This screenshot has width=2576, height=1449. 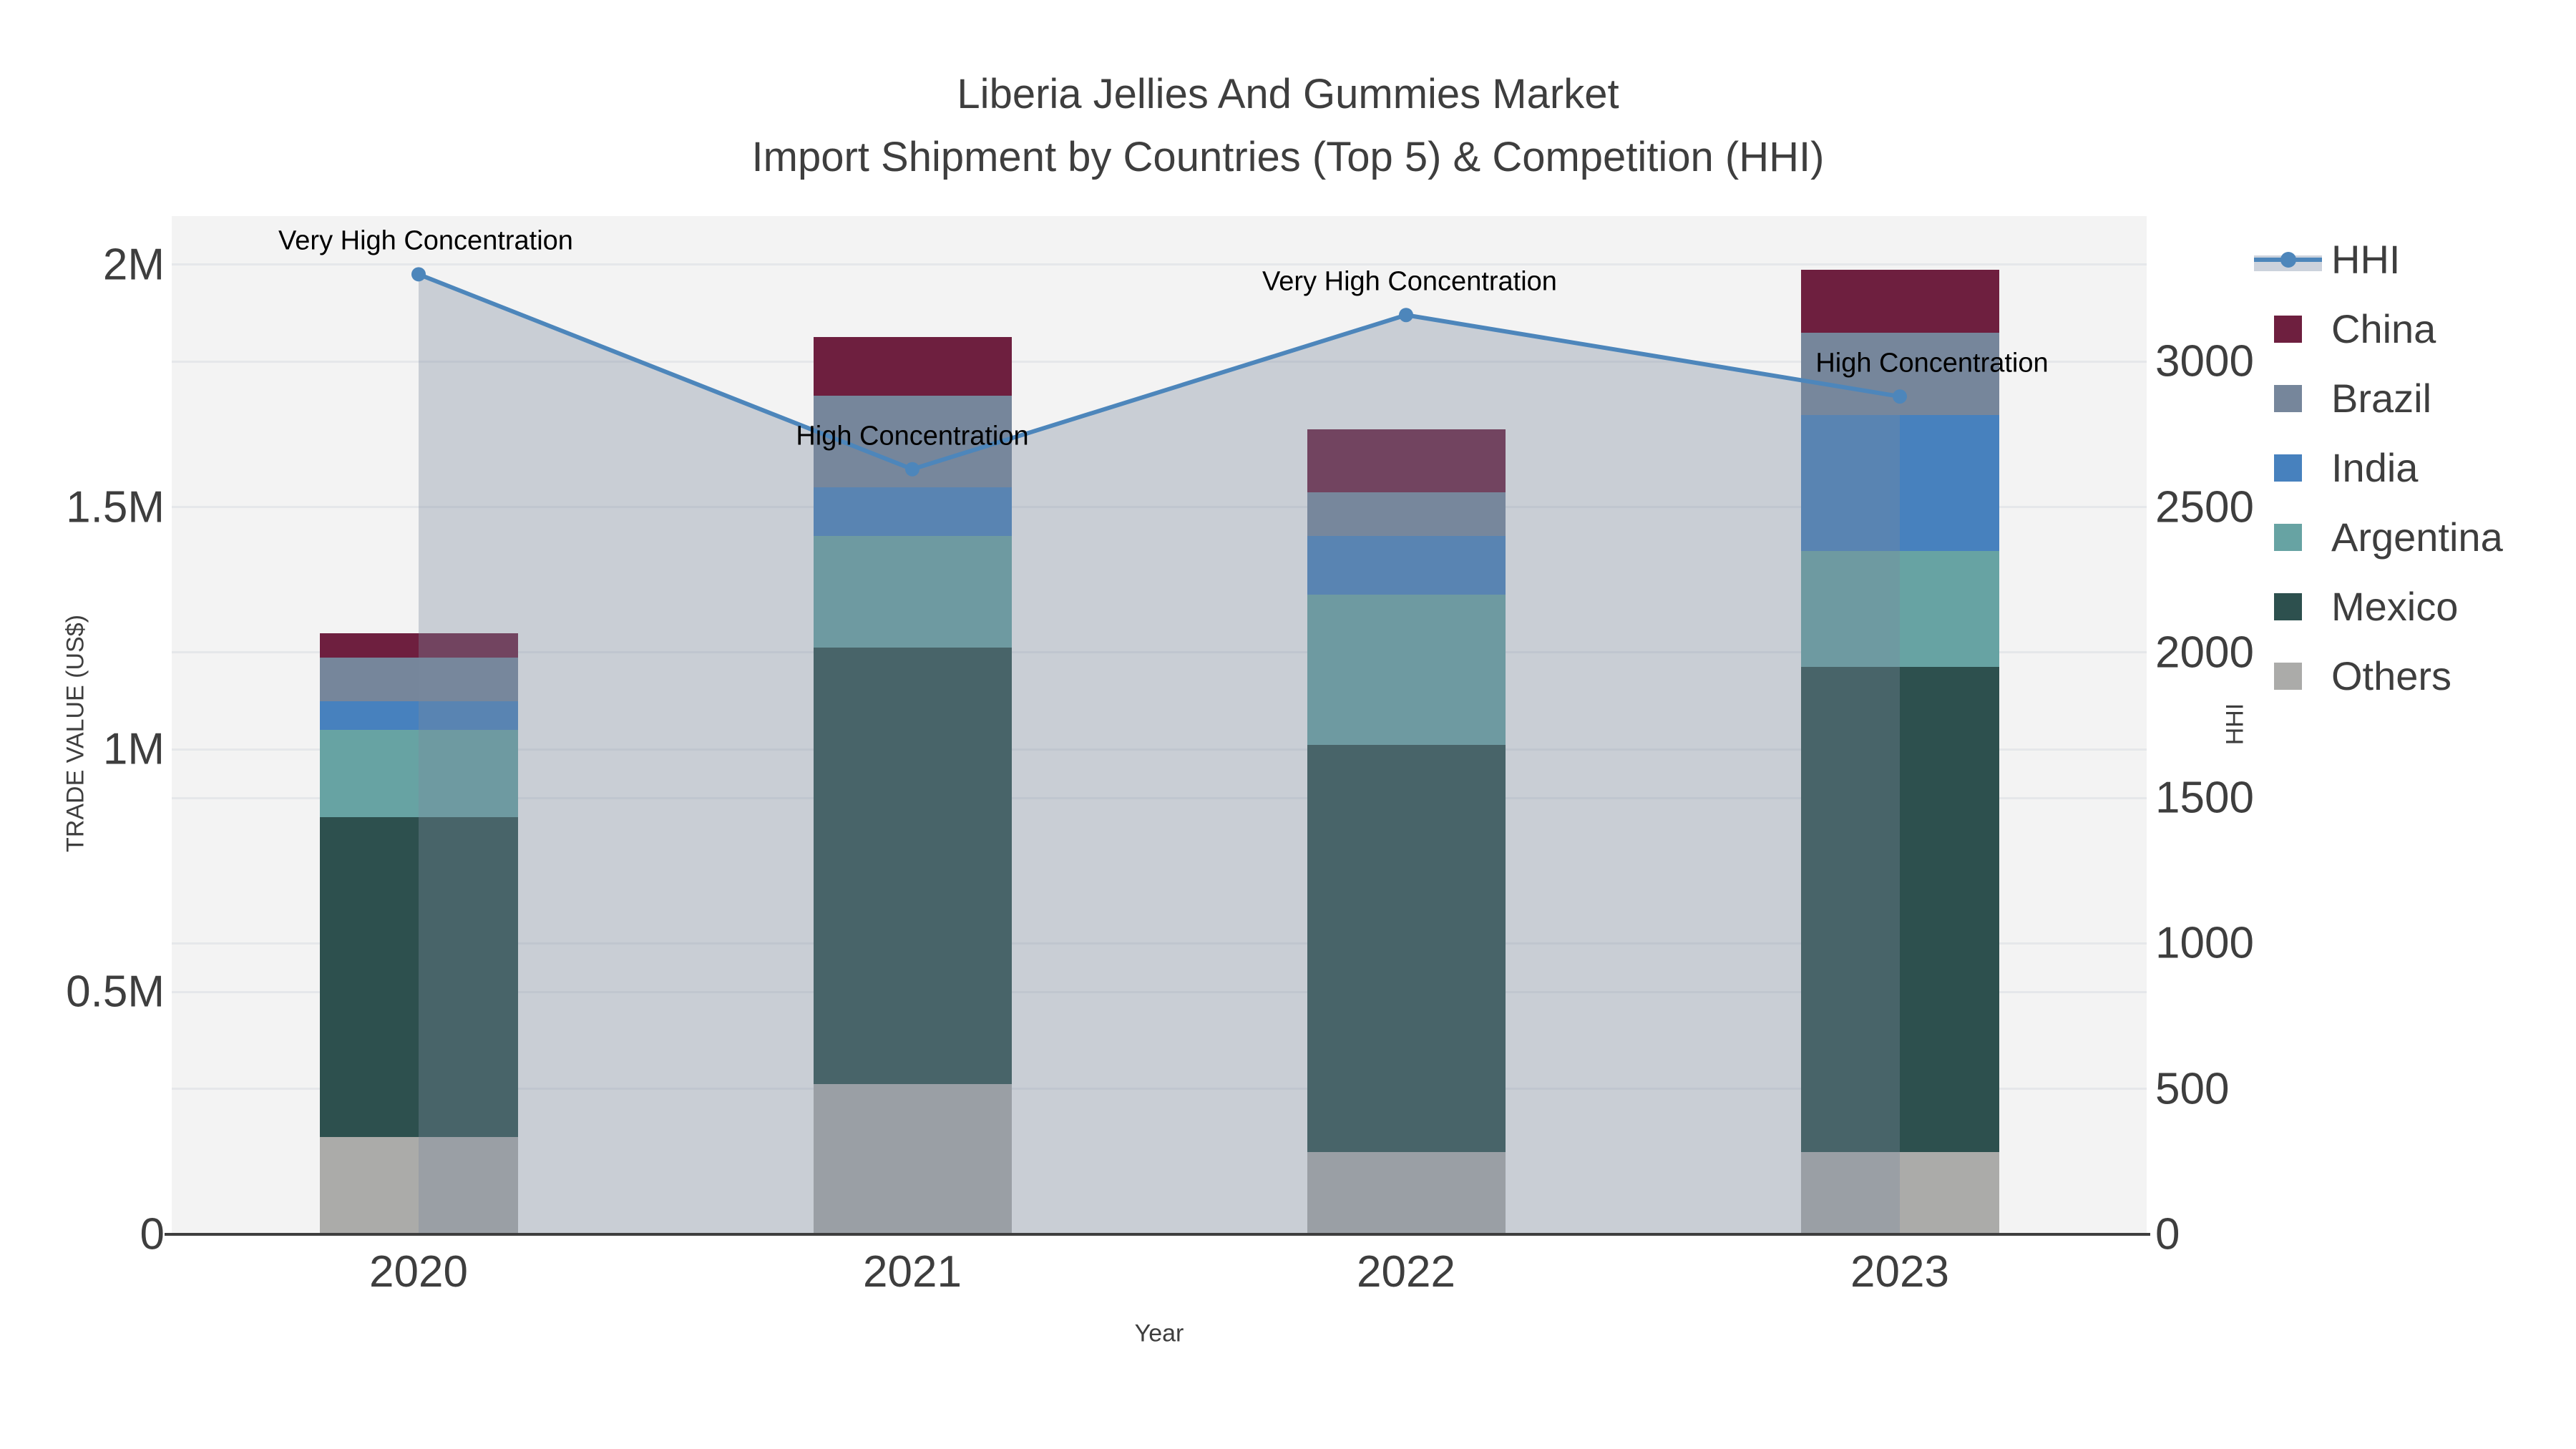 What do you see at coordinates (425, 240) in the screenshot?
I see `annotation-2020: Very High Concentration` at bounding box center [425, 240].